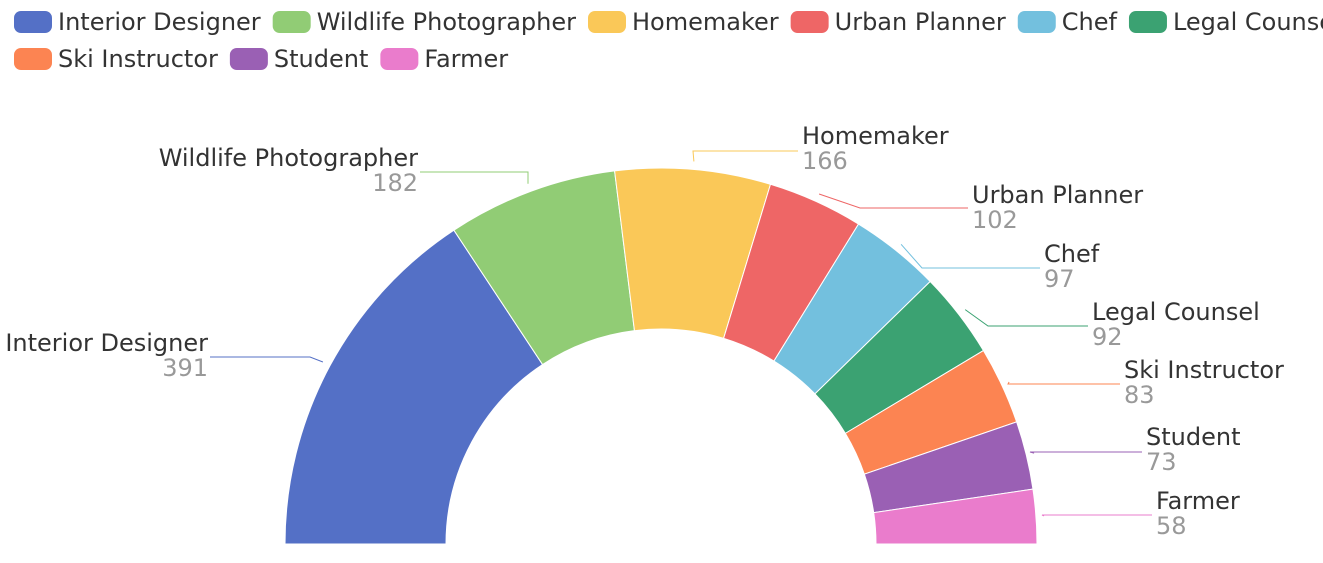 The height and width of the screenshot is (563, 1323). Describe the element at coordinates (288, 158) in the screenshot. I see `slice-name-label: Wildlife Photographer` at that location.